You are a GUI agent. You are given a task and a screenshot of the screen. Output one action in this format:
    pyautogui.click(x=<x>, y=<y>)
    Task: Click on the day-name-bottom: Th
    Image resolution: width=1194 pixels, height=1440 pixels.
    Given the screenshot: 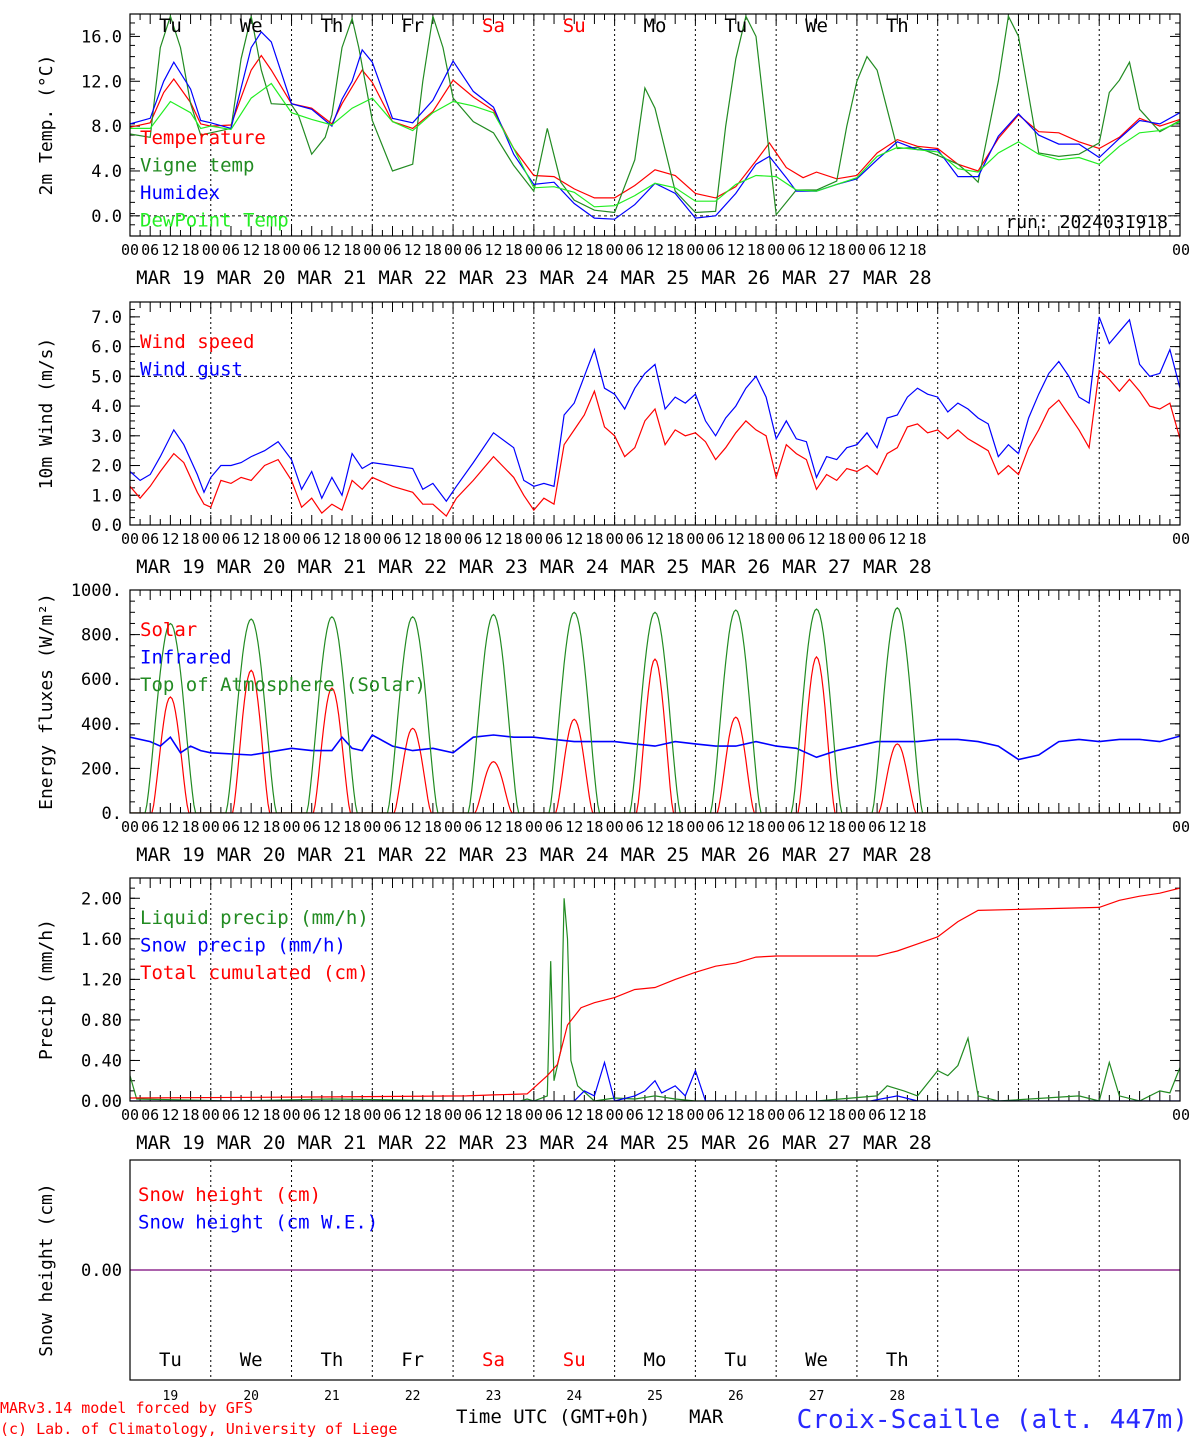 What is the action you would take?
    pyautogui.click(x=897, y=1360)
    